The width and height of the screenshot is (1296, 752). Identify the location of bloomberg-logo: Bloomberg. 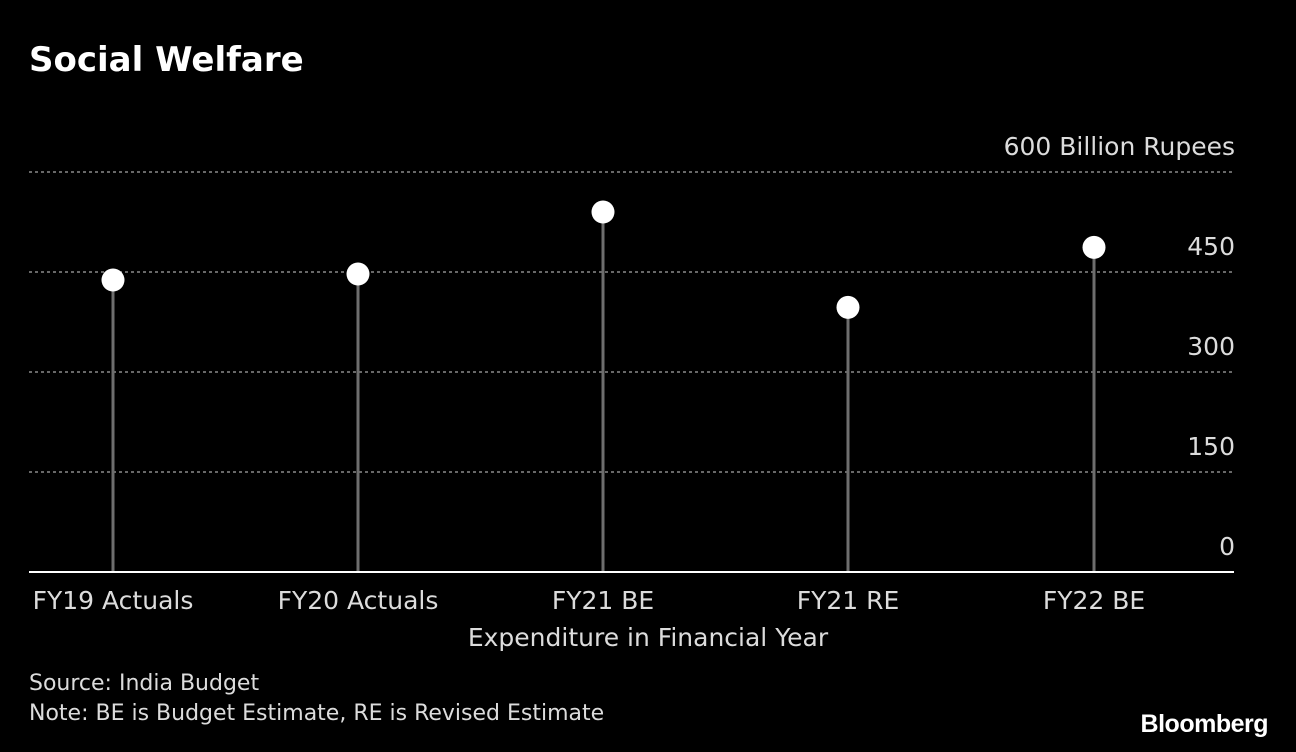
(1204, 724).